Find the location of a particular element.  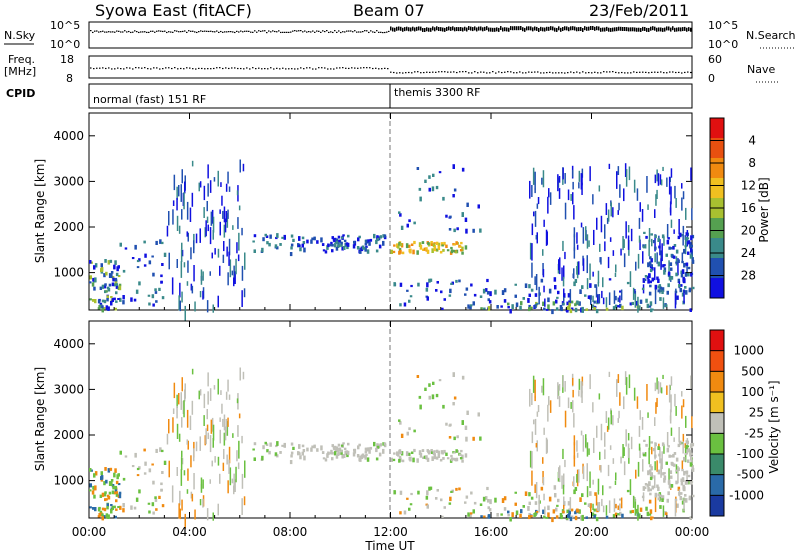

colorbar-segment is located at coordinates (717, 403).